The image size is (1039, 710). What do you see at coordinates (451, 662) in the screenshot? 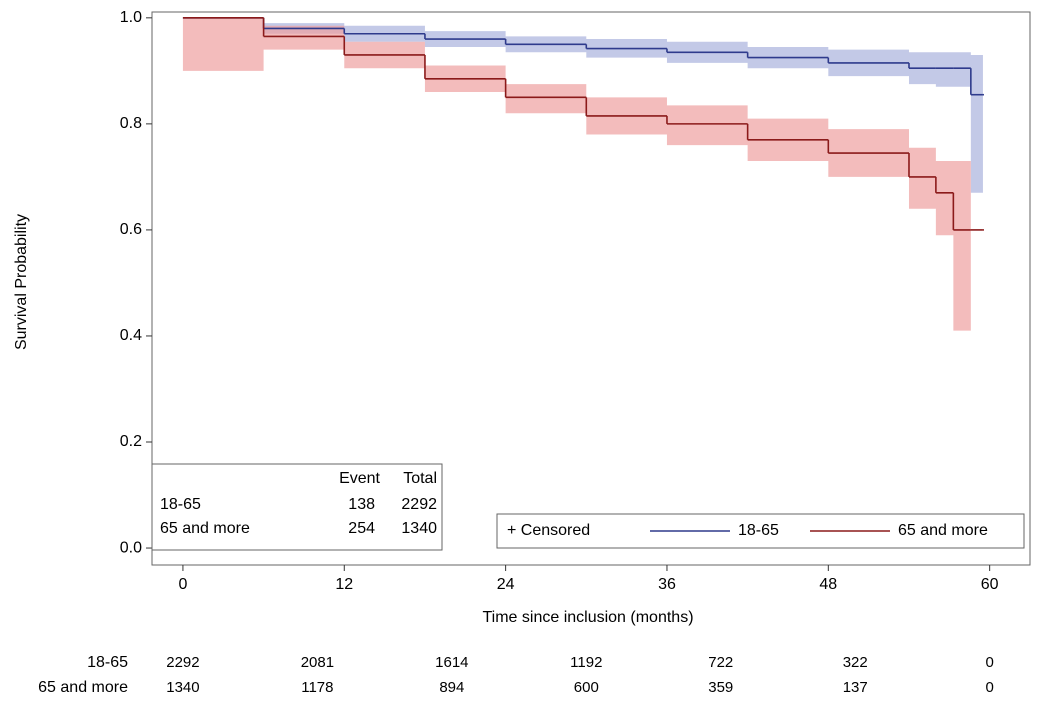
I see `at-risk-count: 1614` at bounding box center [451, 662].